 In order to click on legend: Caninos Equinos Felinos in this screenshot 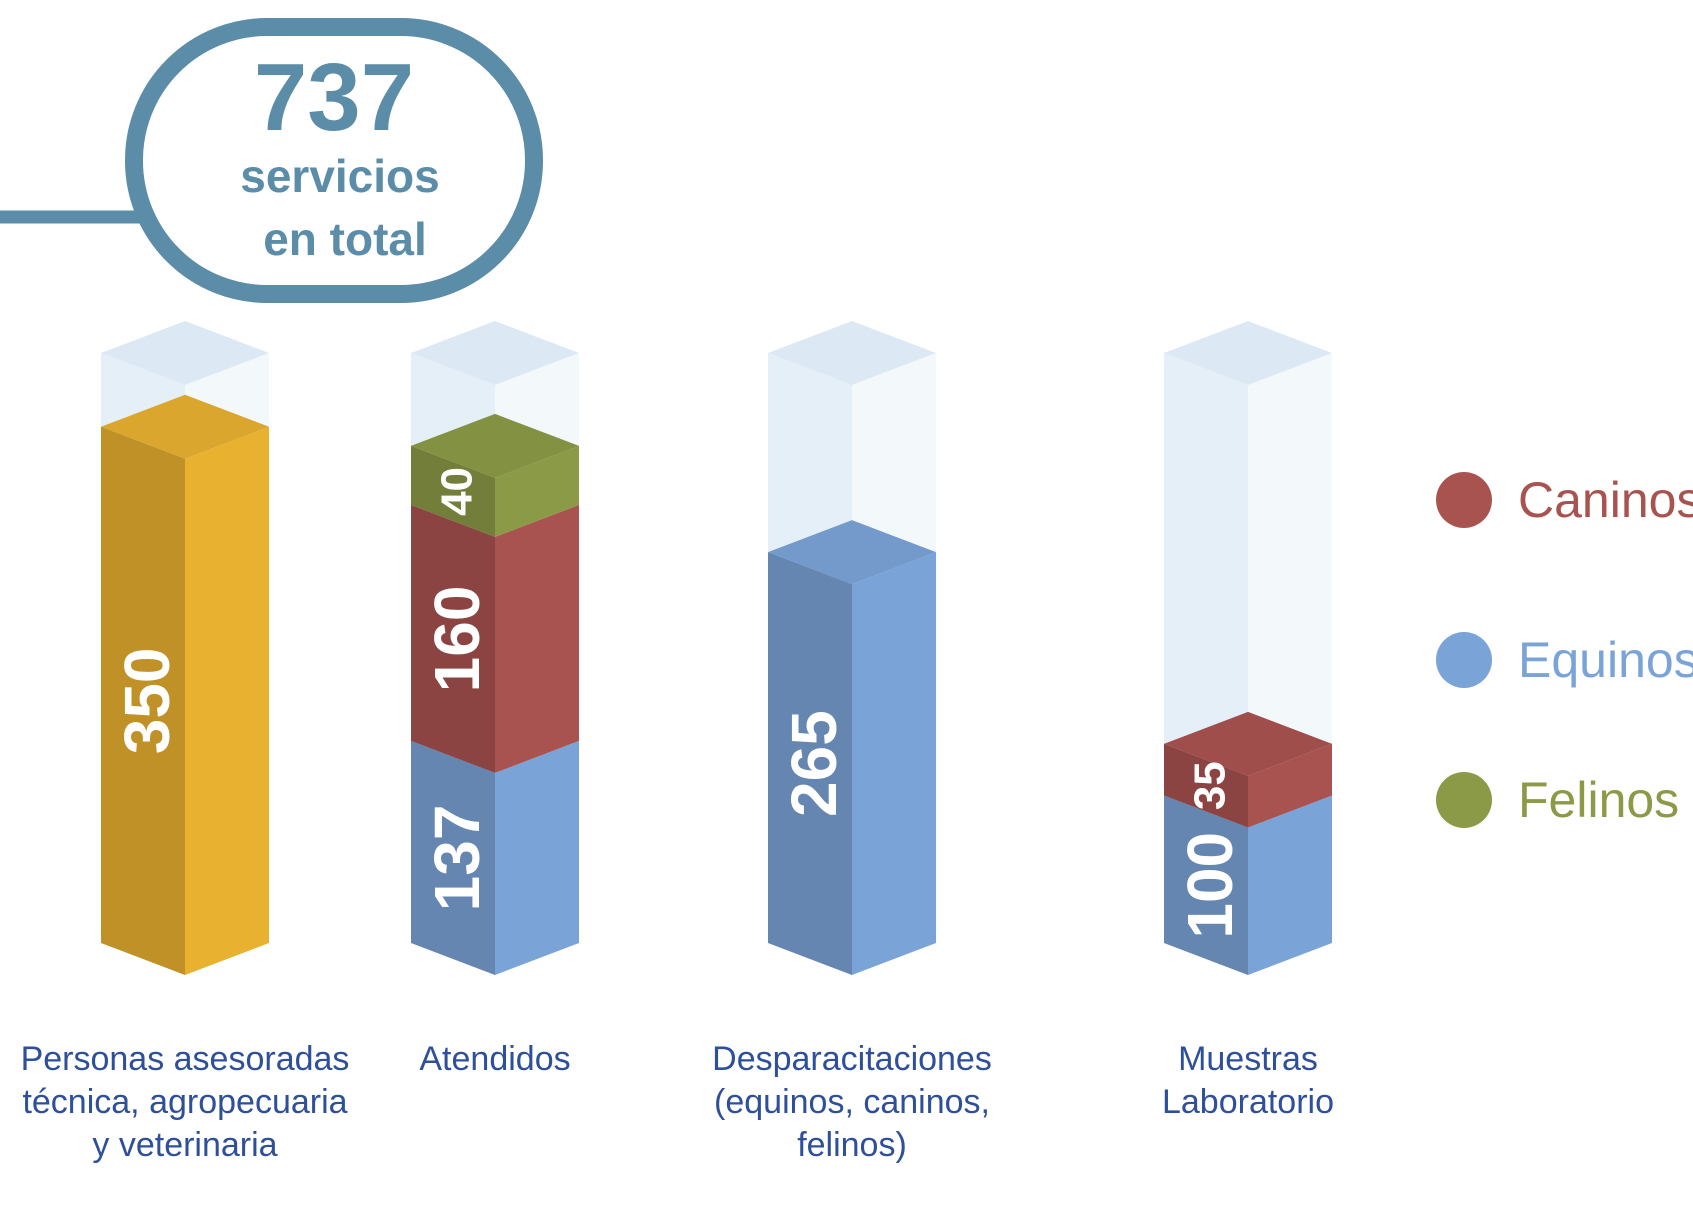, I will do `click(1564, 650)`.